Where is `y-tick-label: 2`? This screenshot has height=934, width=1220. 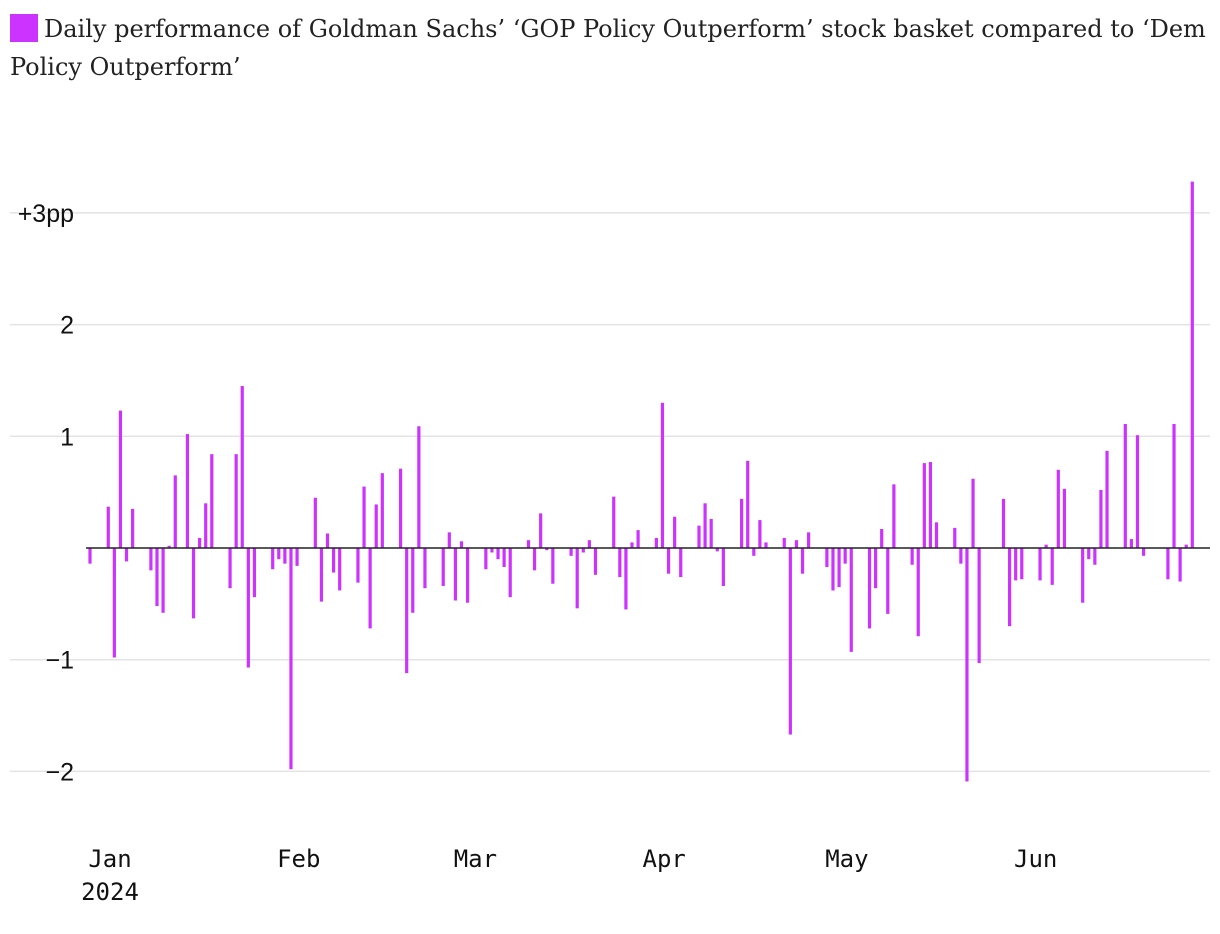
y-tick-label: 2 is located at coordinates (67, 326).